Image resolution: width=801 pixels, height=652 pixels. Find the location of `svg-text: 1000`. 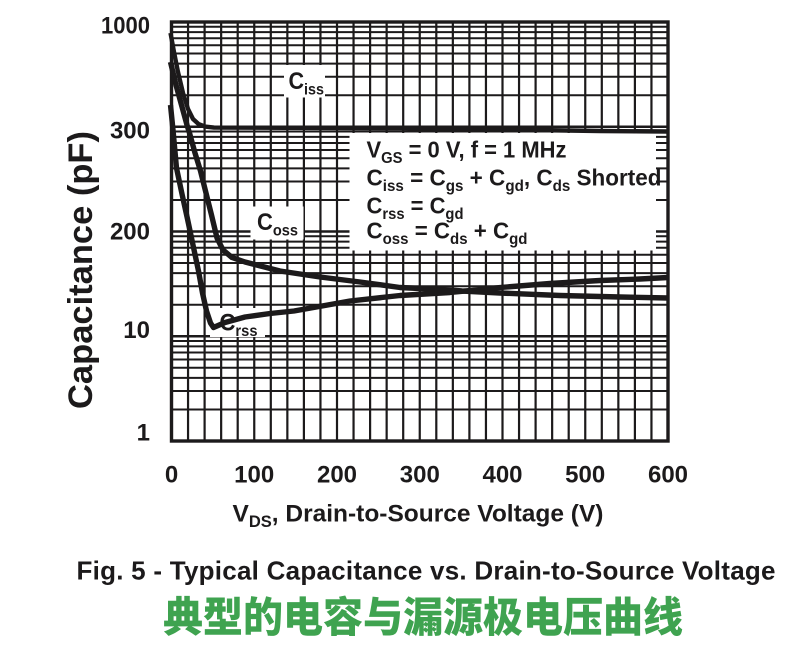

svg-text: 1000 is located at coordinates (125, 26).